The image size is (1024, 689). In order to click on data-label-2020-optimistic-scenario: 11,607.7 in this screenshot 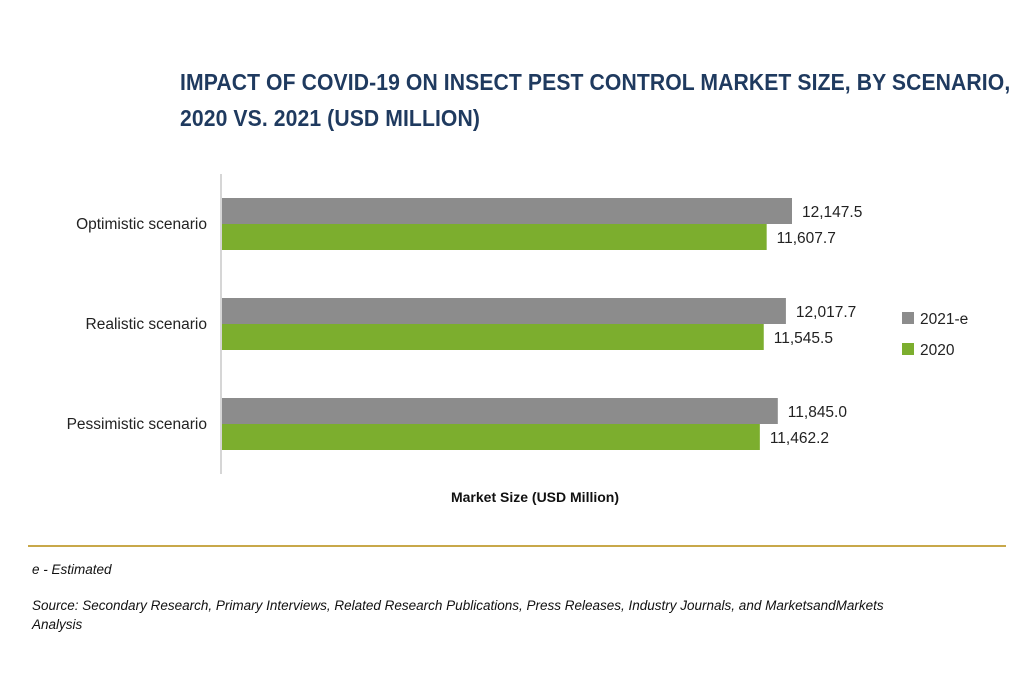, I will do `click(806, 238)`.